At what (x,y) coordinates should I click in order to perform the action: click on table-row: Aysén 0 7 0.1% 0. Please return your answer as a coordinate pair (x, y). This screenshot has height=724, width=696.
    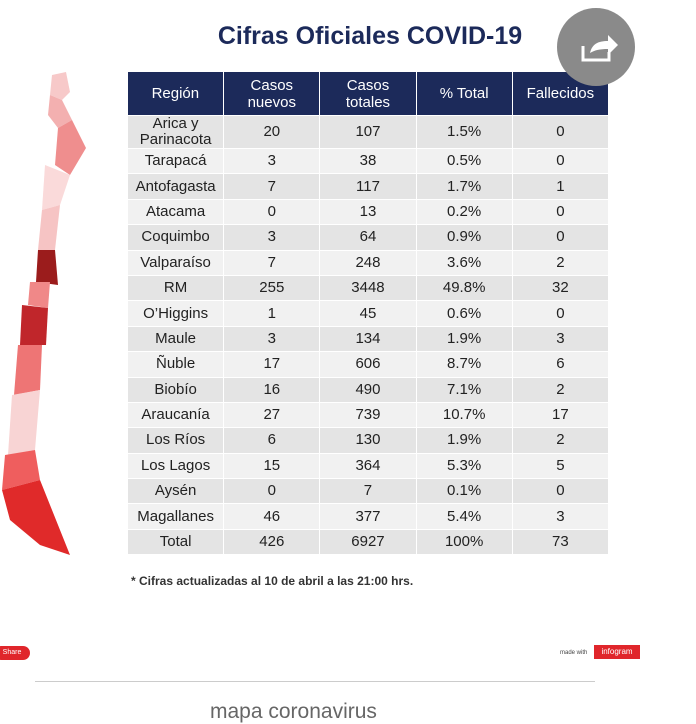
    Looking at the image, I should click on (368, 491).